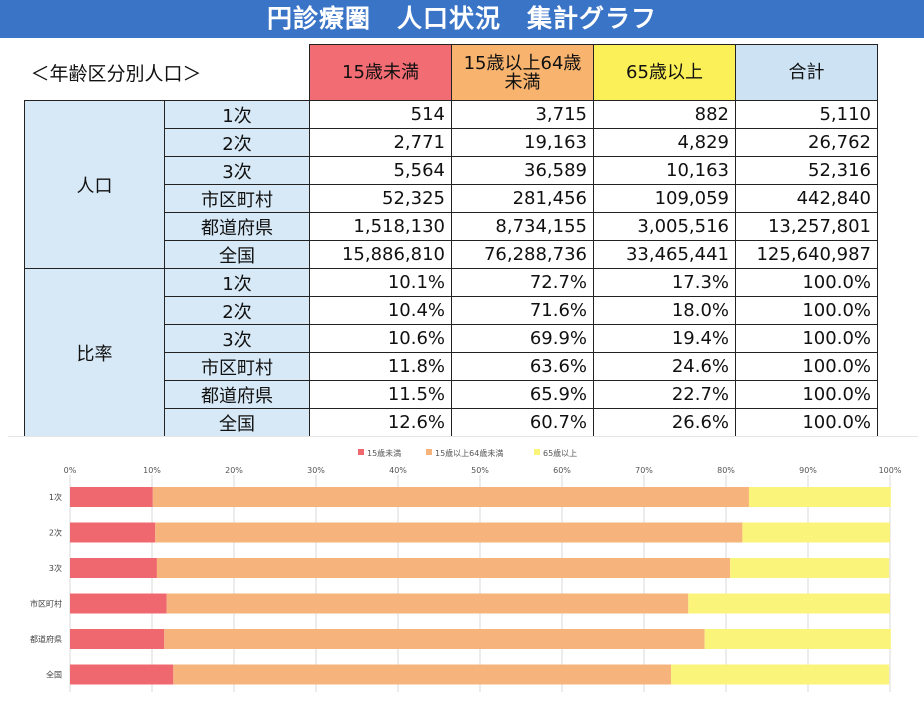 The image size is (924, 719). I want to click on table-cell: 5,110, so click(806, 114).